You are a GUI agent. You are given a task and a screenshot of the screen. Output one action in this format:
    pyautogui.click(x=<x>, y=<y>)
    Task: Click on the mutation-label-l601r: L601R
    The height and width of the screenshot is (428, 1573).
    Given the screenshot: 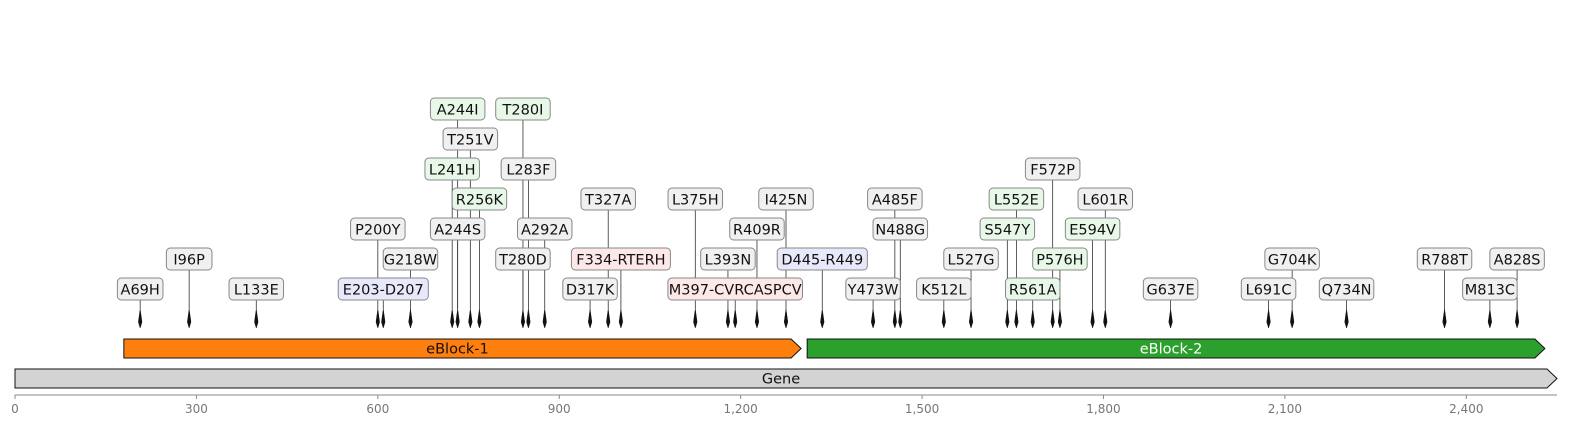 What is the action you would take?
    pyautogui.click(x=1105, y=199)
    